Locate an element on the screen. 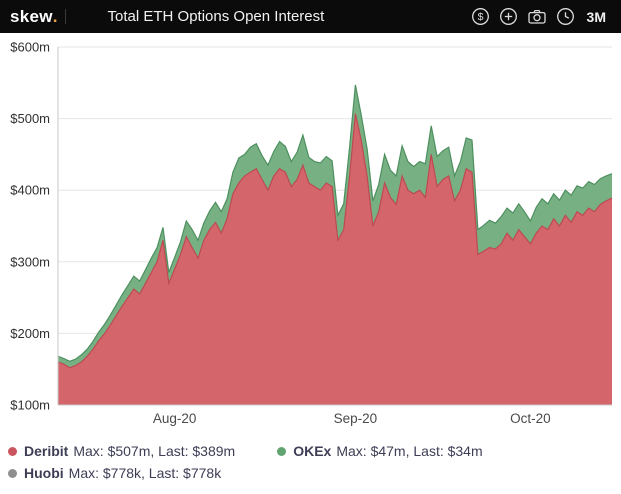  dollar-icon: $ is located at coordinates (480, 16).